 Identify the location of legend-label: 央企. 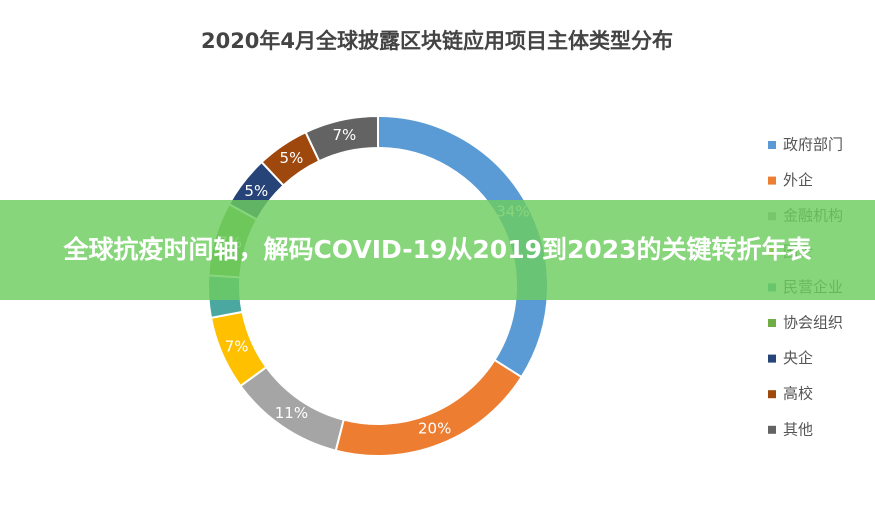
(798, 358).